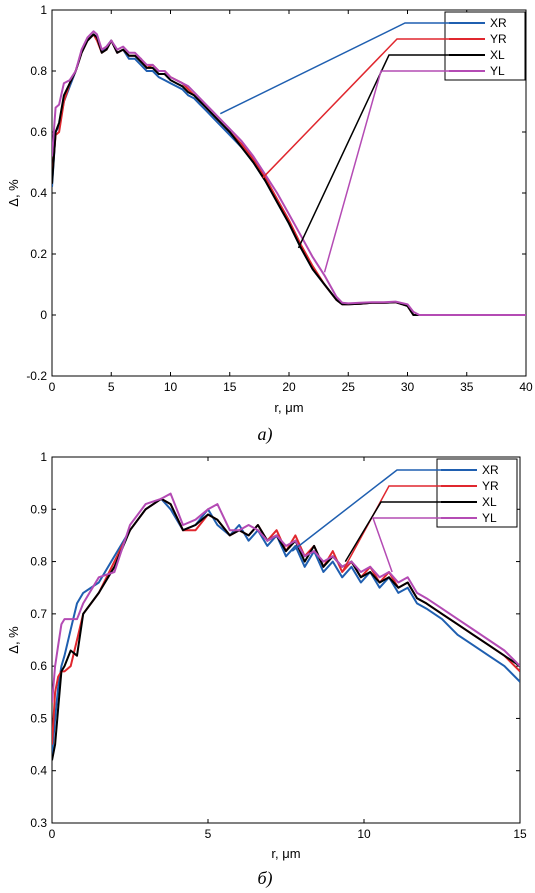 Image resolution: width=535 pixels, height=893 pixels. Describe the element at coordinates (36, 376) in the screenshot. I see `y-tick-label: -0.2` at that location.